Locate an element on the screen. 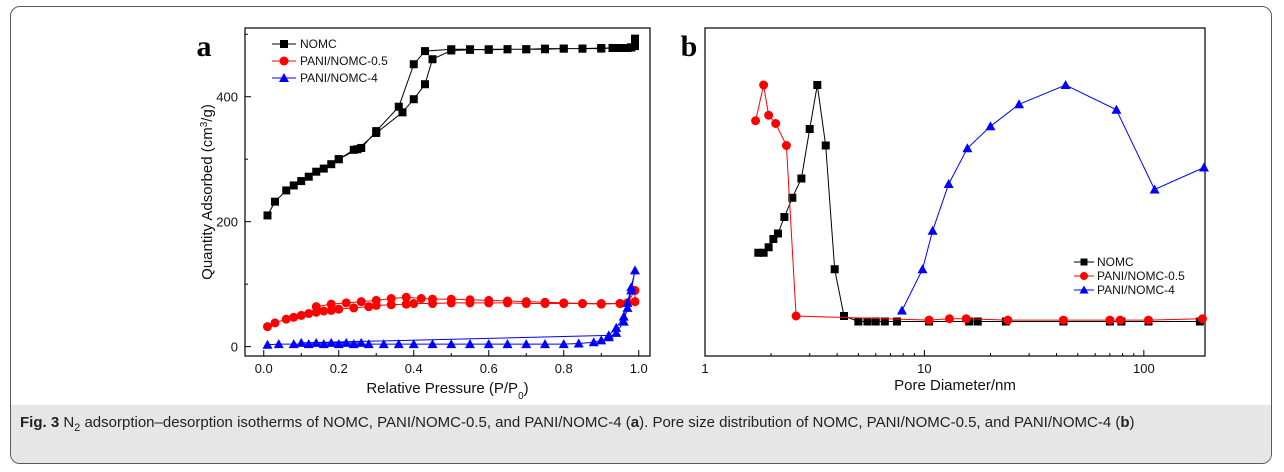  caption-text-1: N is located at coordinates (67, 422).